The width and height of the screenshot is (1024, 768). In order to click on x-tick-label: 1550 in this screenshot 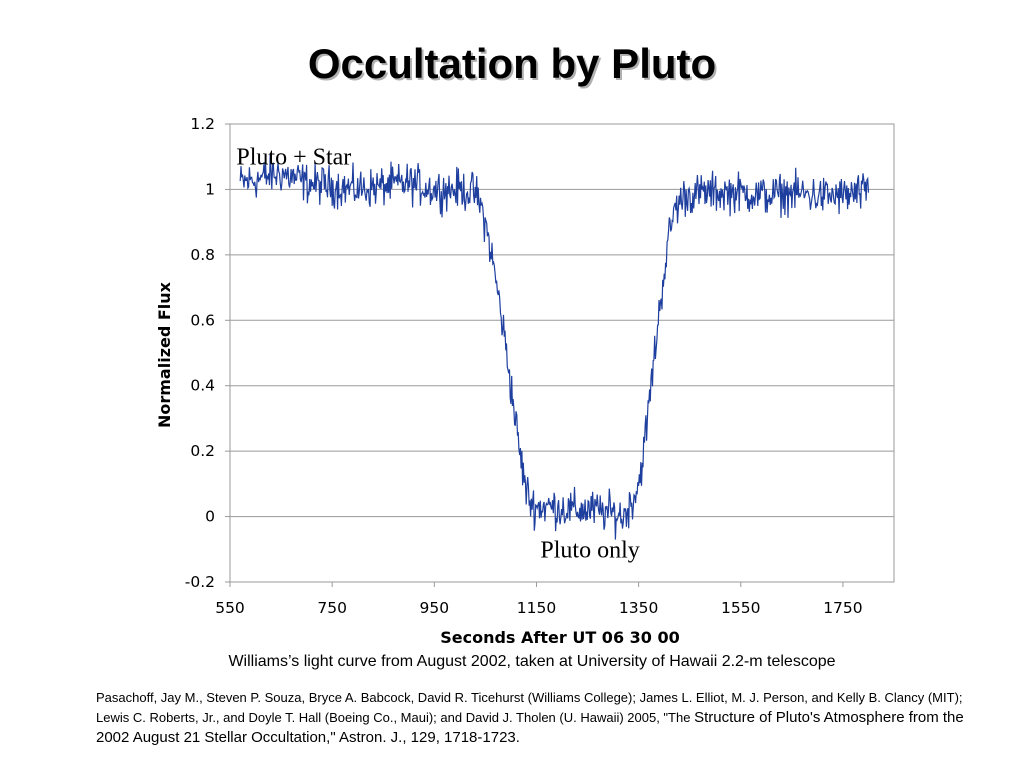, I will do `click(740, 608)`.